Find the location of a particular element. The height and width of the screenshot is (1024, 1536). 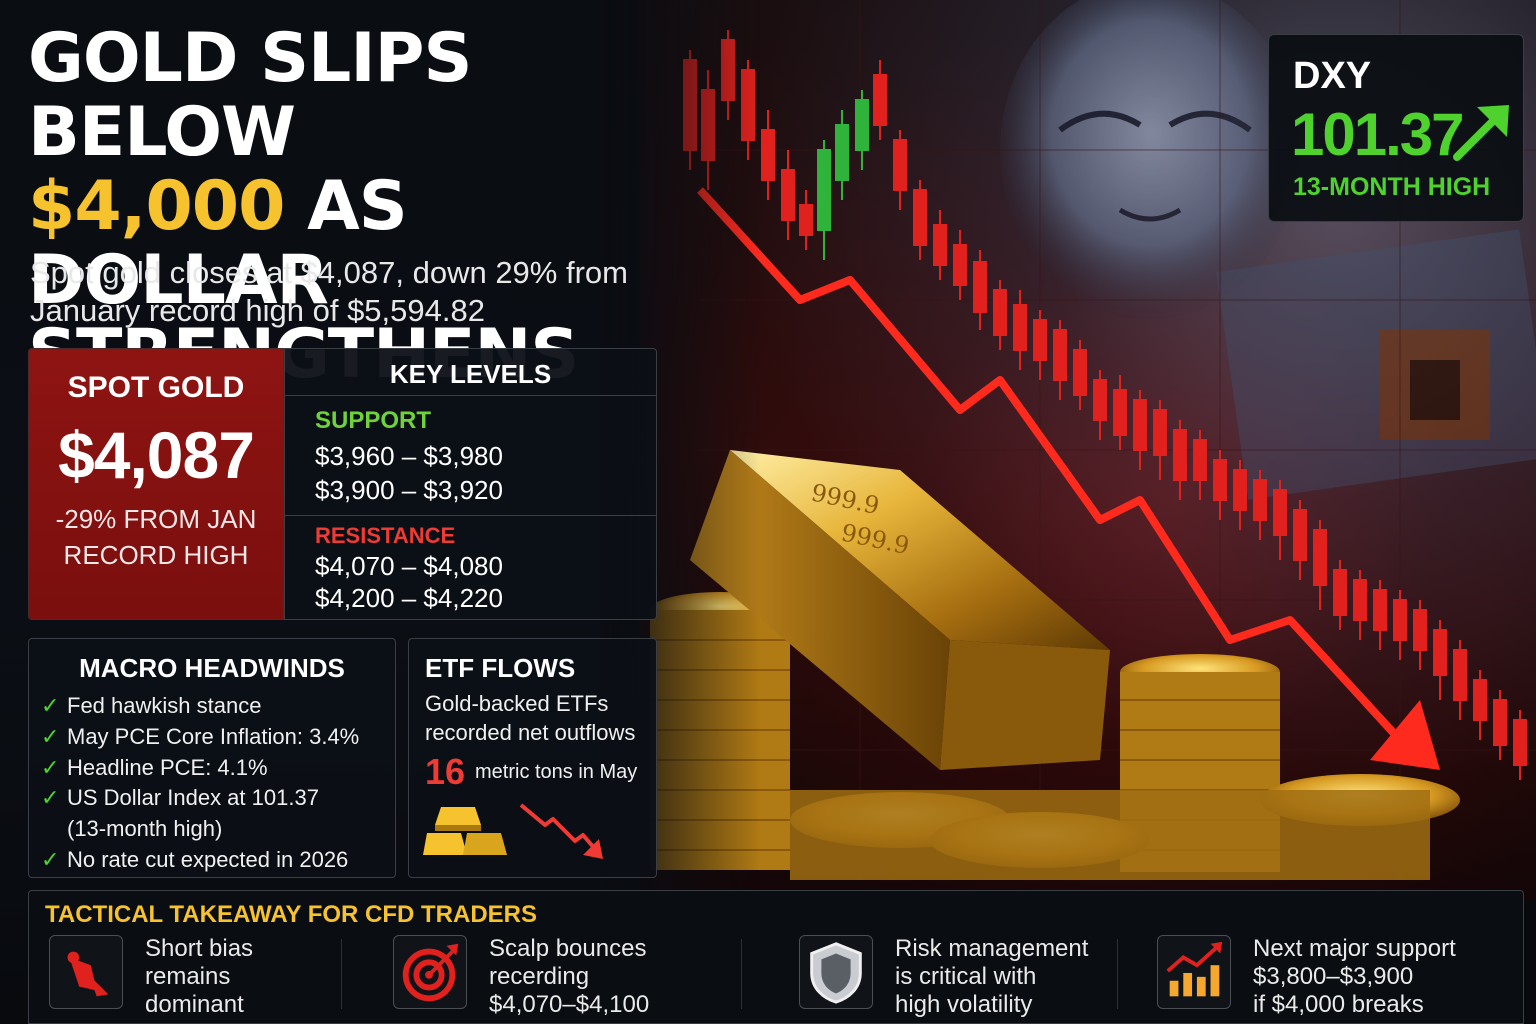

headline-price: $4,000 is located at coordinates (156, 206).